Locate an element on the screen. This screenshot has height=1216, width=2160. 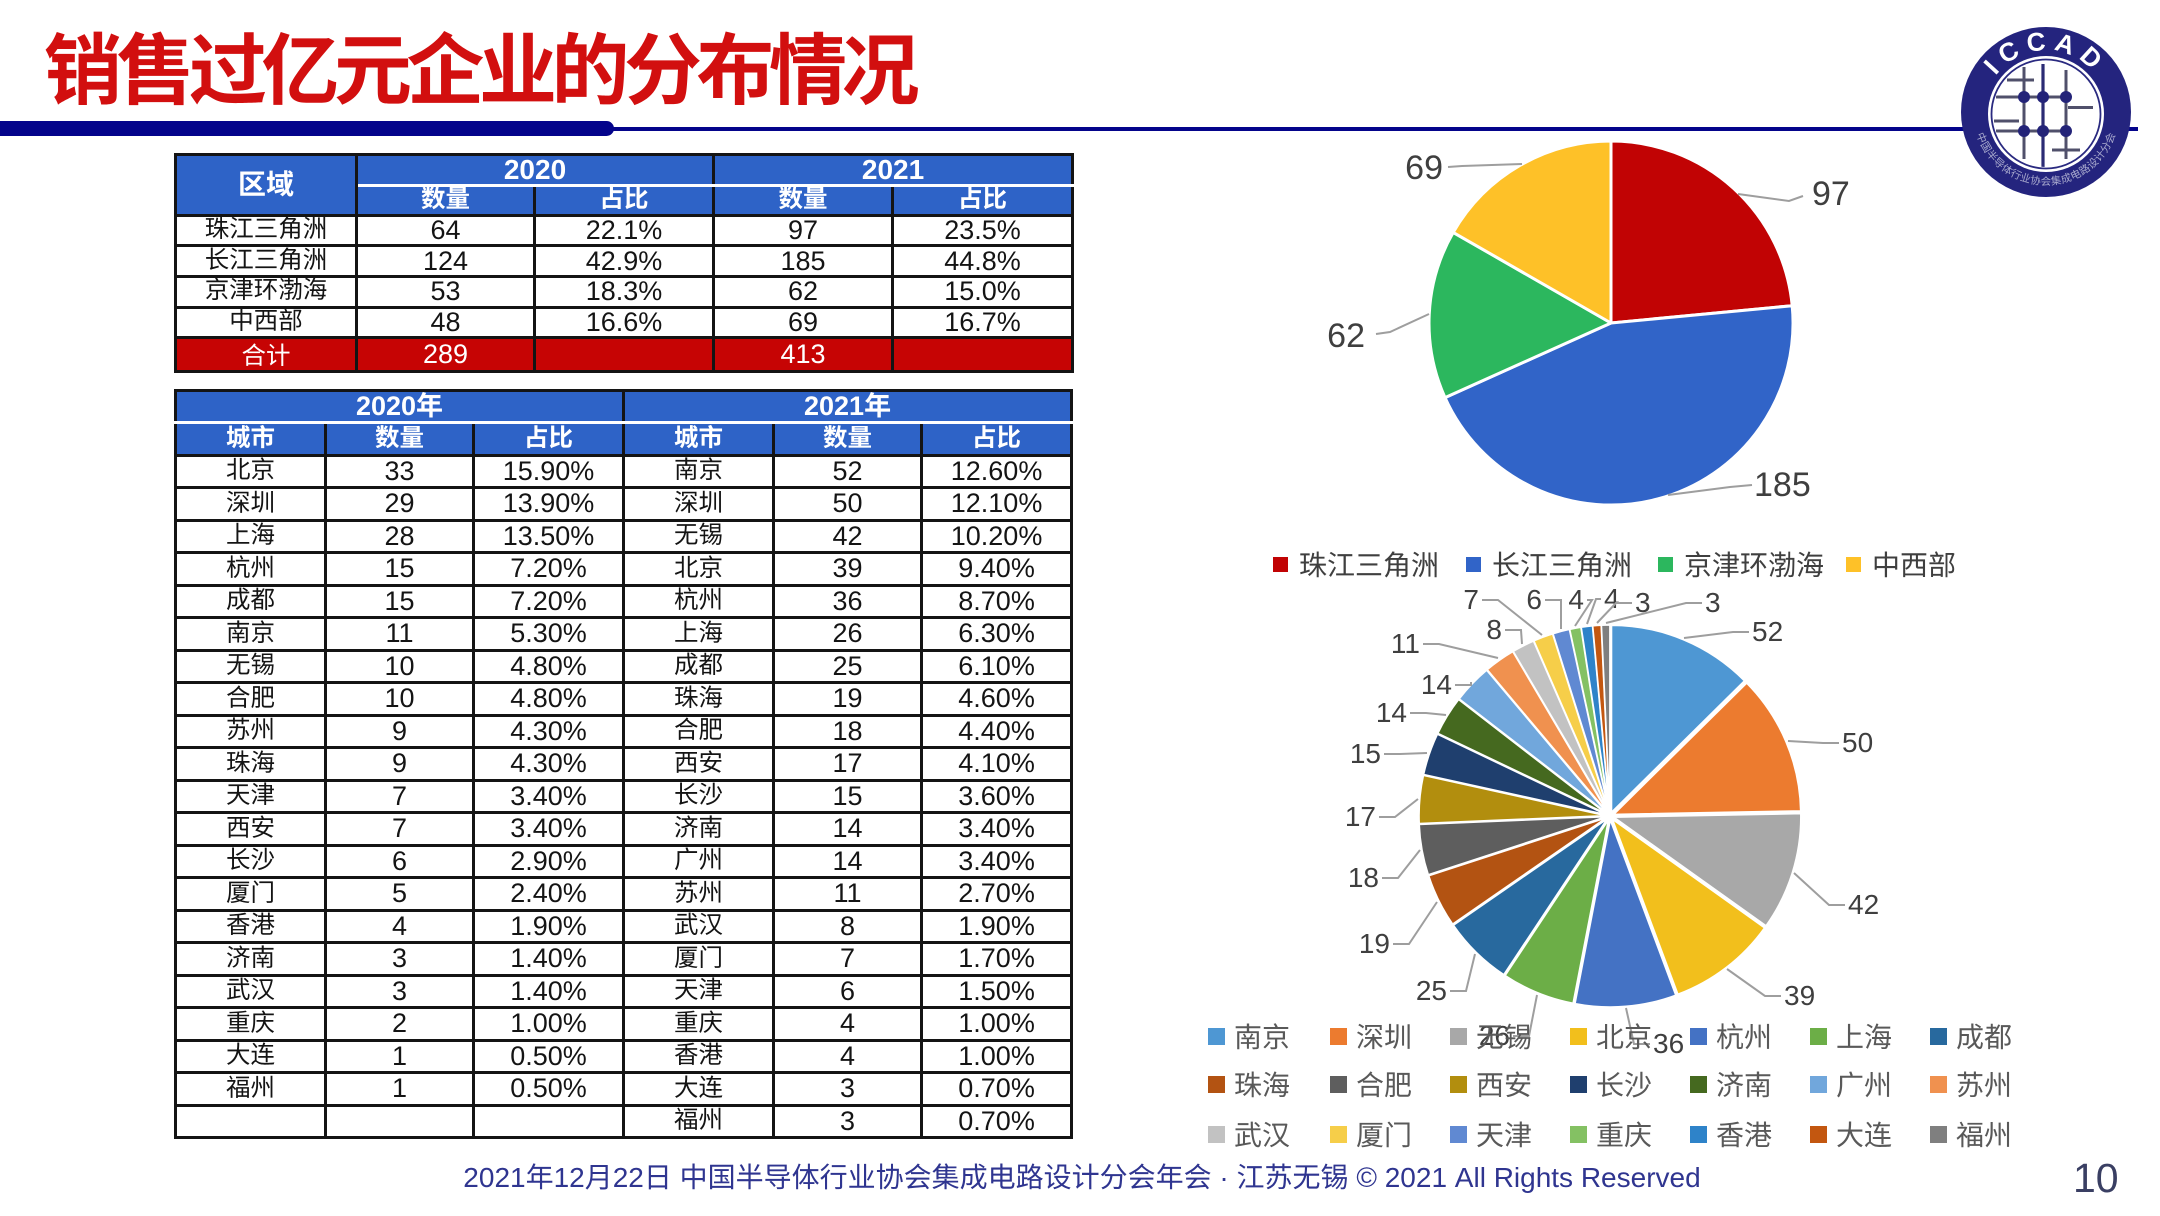
svg-text: 50 is located at coordinates (1857, 742).